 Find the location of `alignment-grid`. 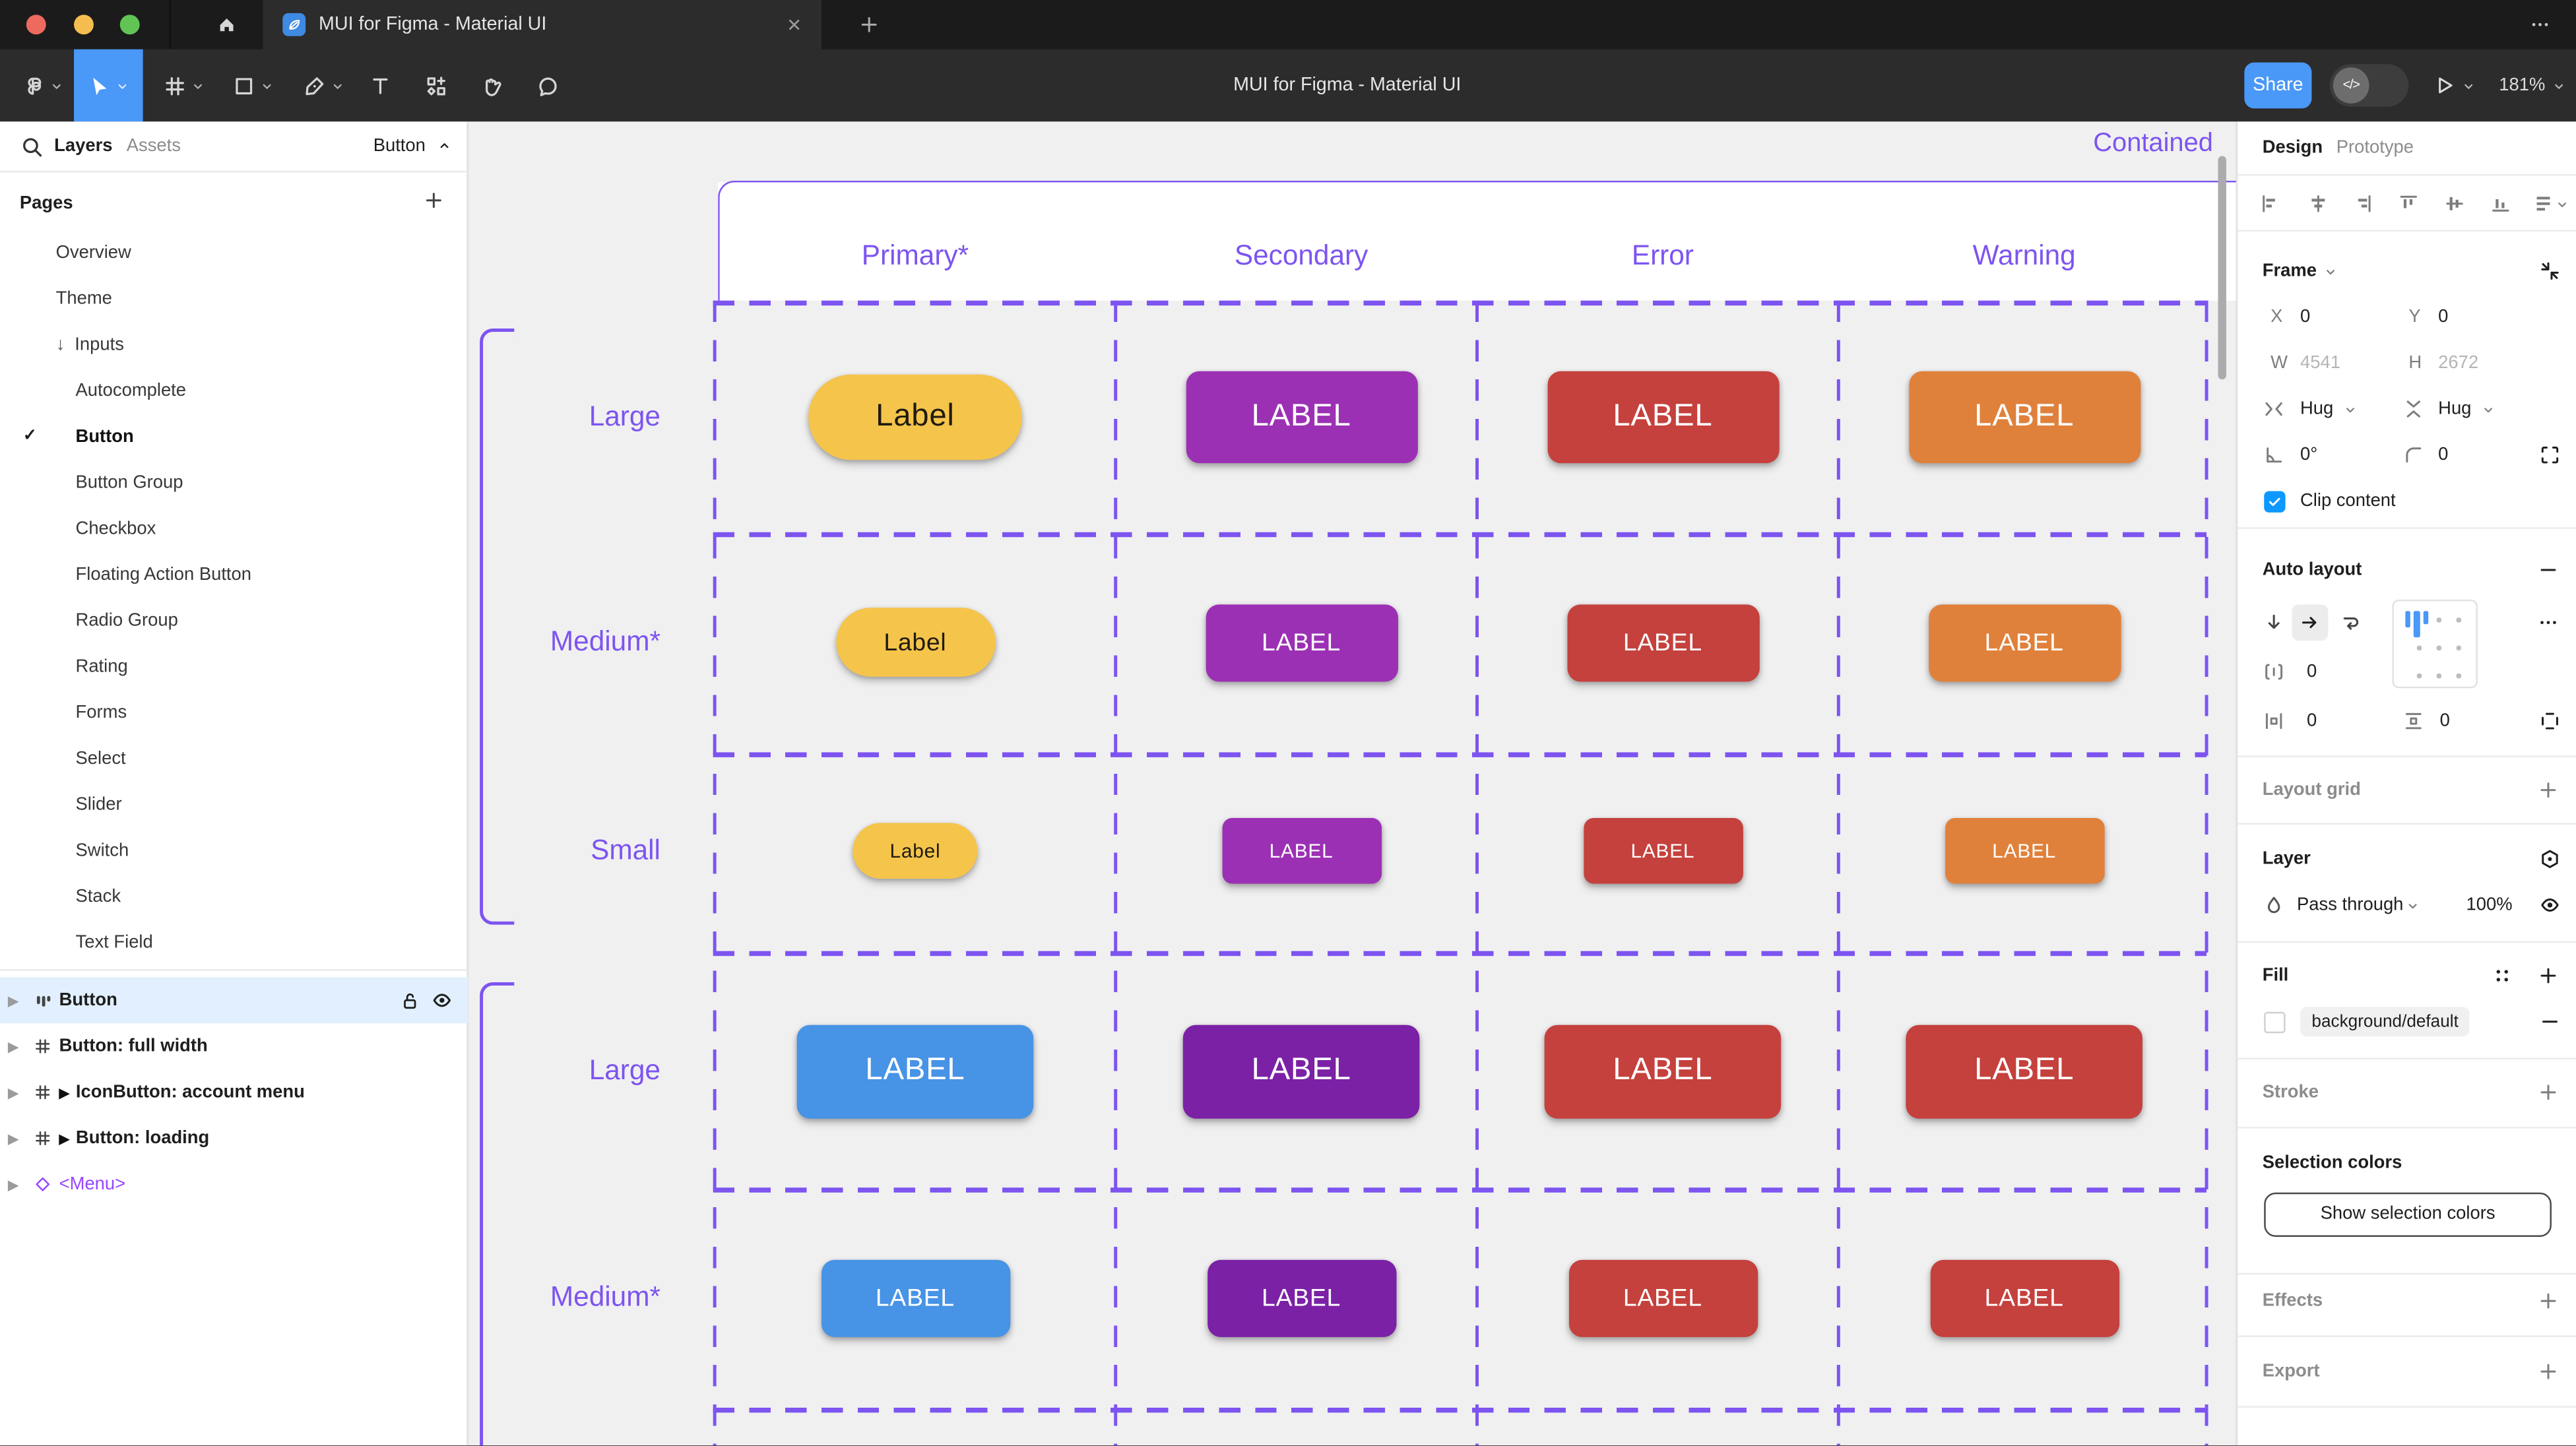

alignment-grid is located at coordinates (2435, 644).